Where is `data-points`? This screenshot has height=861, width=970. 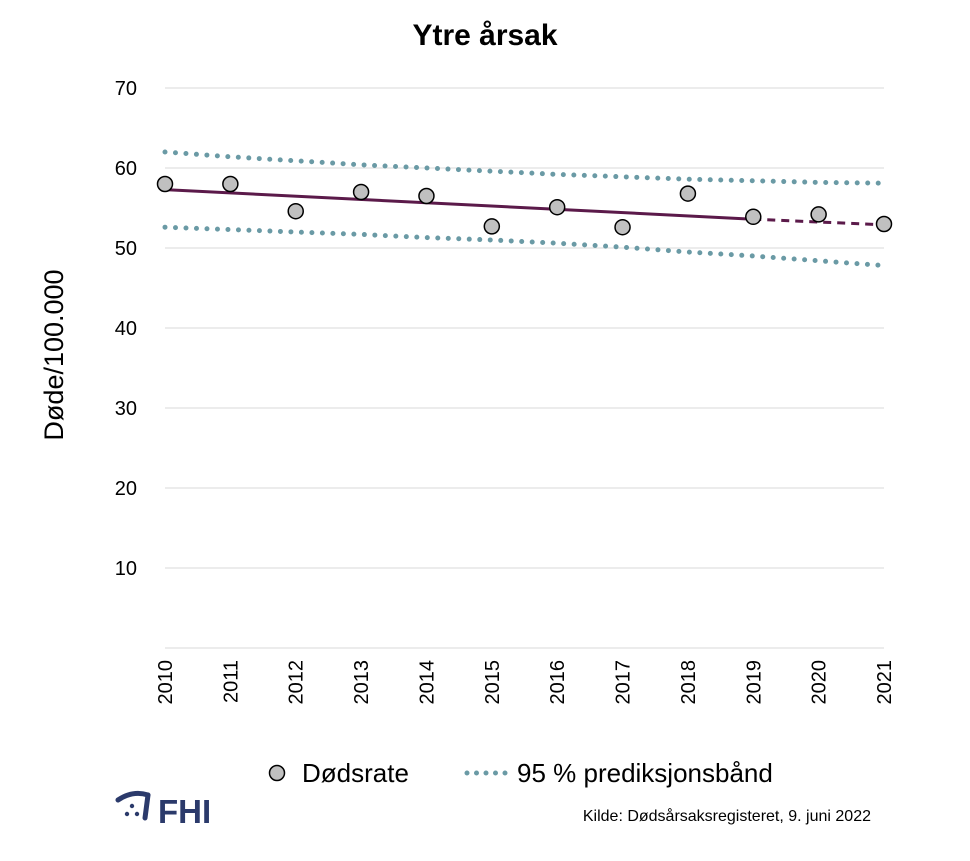
data-points is located at coordinates (524, 205).